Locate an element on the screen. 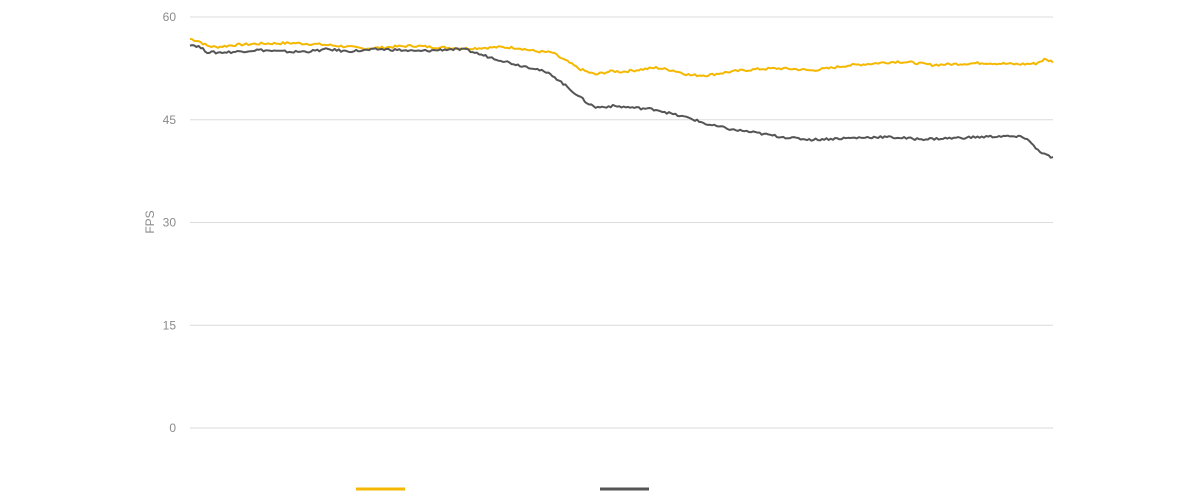 The image size is (1200, 498). y-tick-label: 15 is located at coordinates (170, 325).